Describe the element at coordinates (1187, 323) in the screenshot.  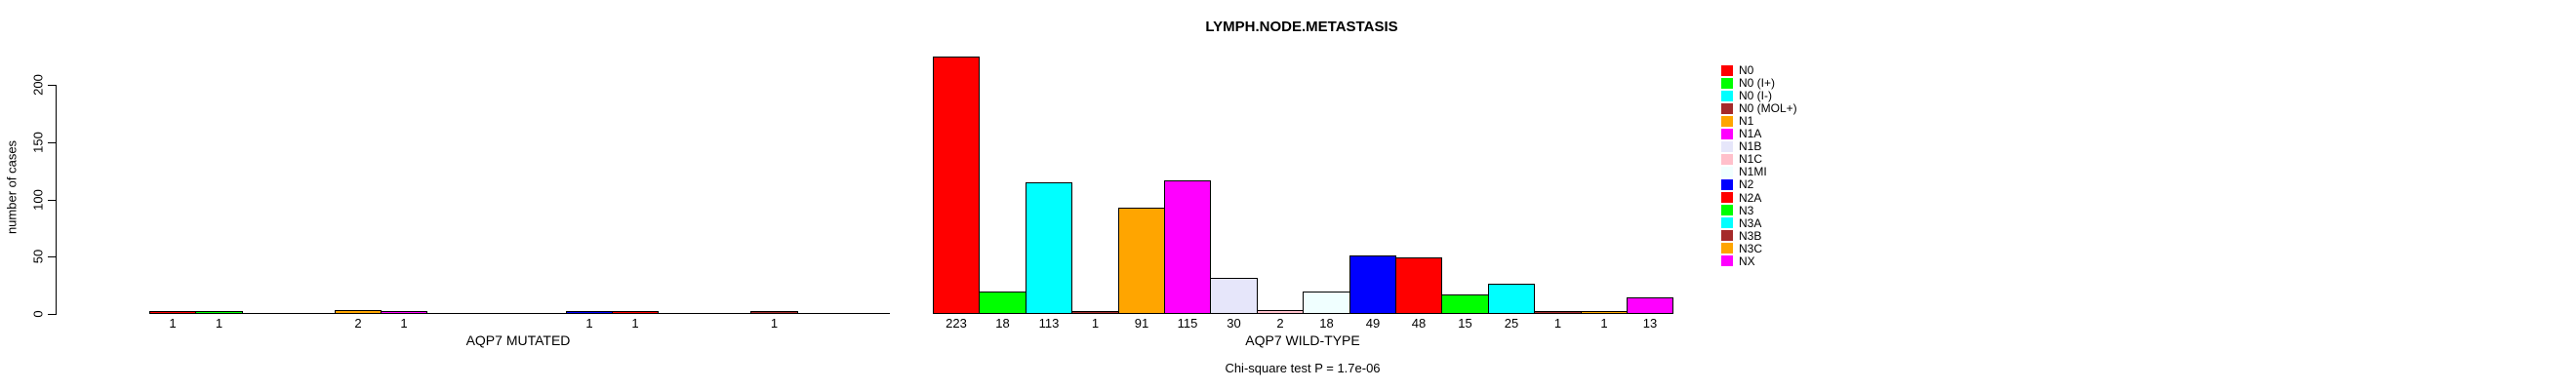
I see `bar-value-label: 115` at that location.